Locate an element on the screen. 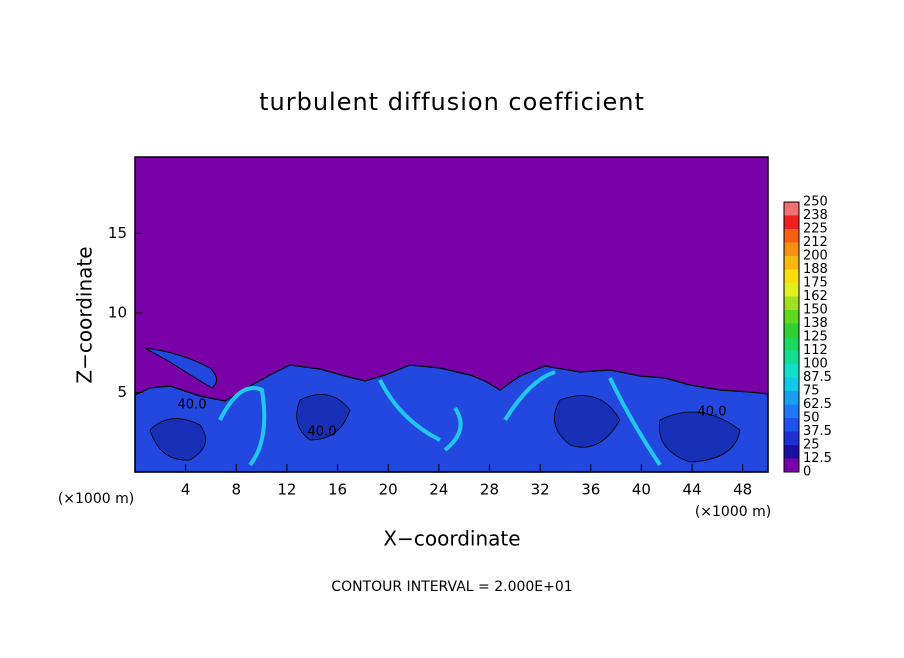  colorbar-label: 188 is located at coordinates (815, 269).